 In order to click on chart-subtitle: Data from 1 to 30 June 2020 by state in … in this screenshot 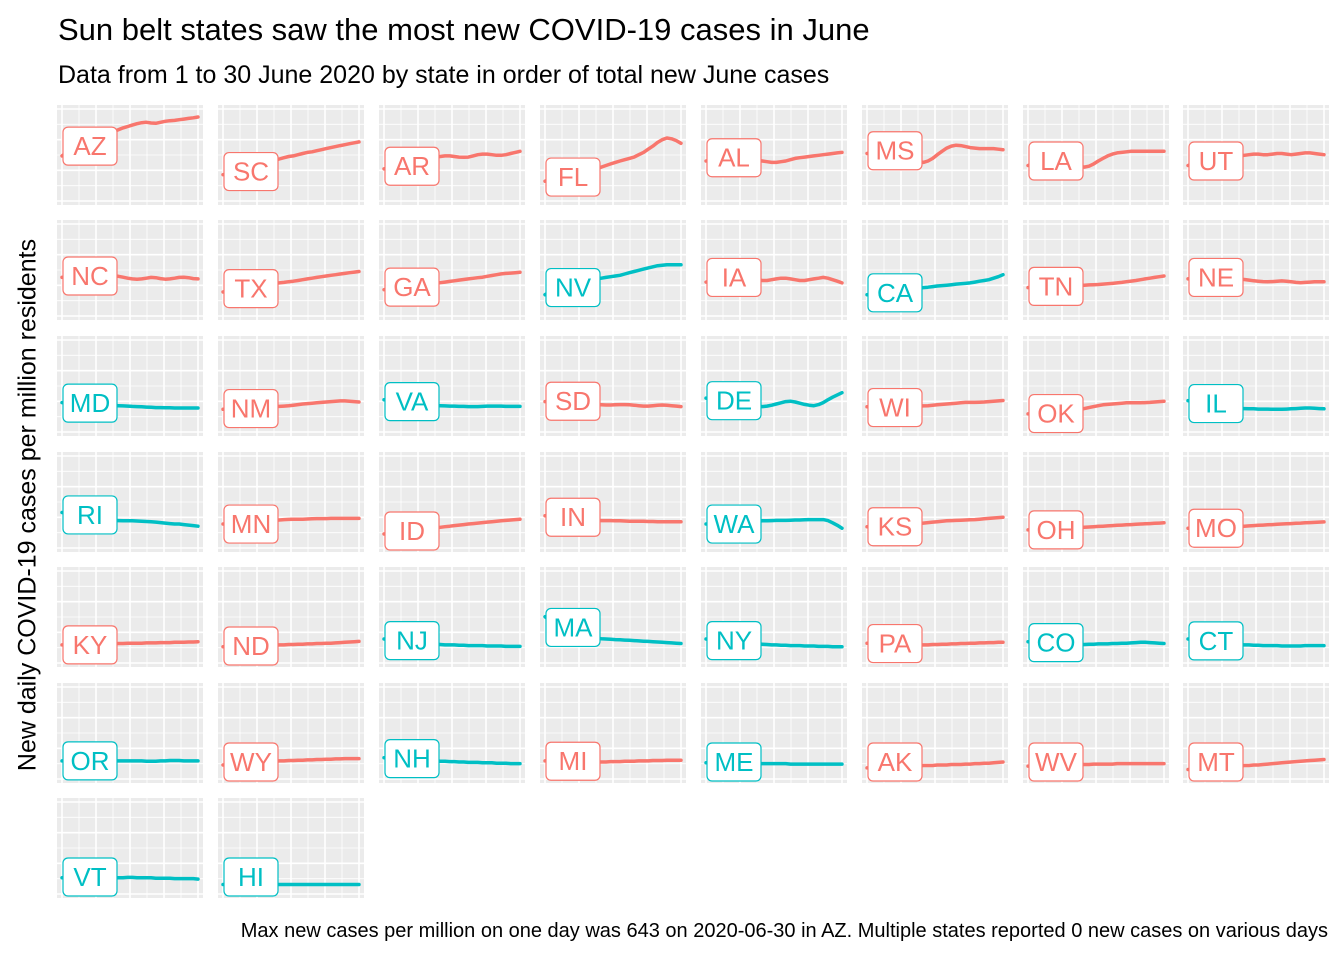, I will do `click(444, 75)`.